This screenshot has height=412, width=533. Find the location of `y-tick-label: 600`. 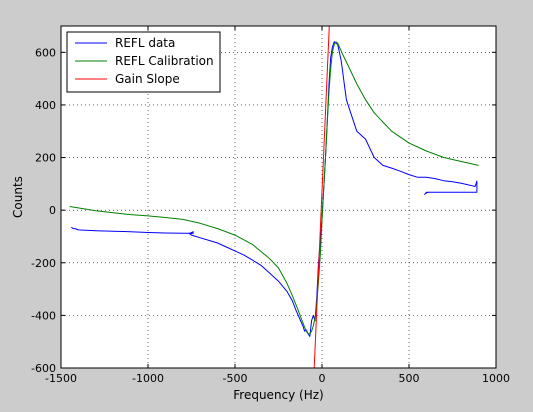

y-tick-label: 600 is located at coordinates (45, 52).